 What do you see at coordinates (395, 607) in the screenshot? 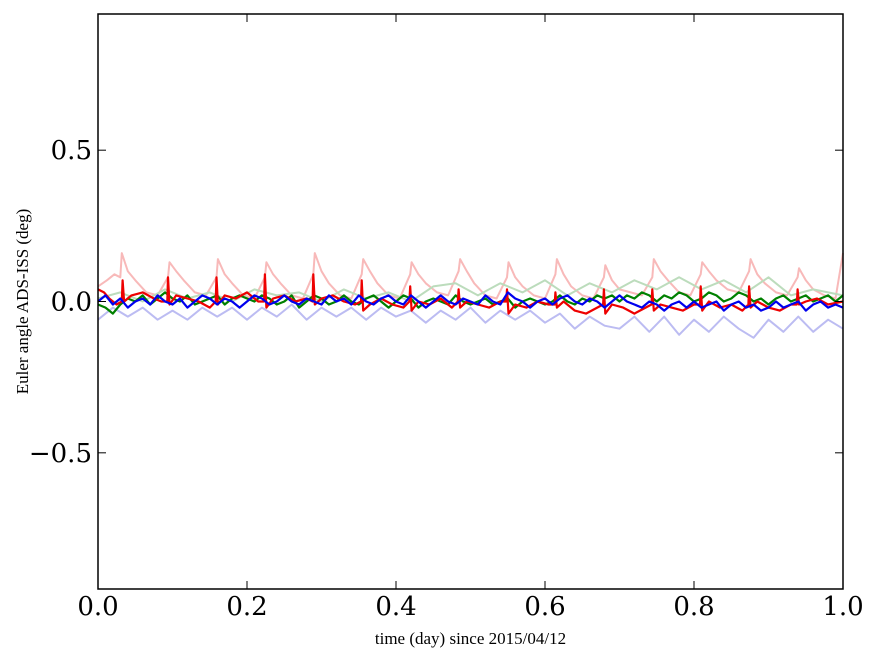
I see `x-tick-label: 0.4` at bounding box center [395, 607].